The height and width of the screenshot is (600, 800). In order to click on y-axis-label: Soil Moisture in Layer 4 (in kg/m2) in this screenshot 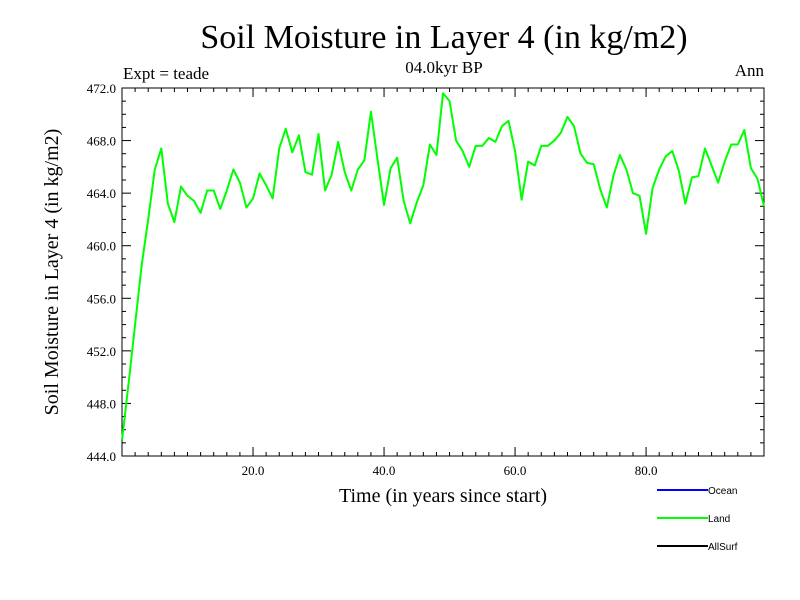, I will do `click(52, 272)`.